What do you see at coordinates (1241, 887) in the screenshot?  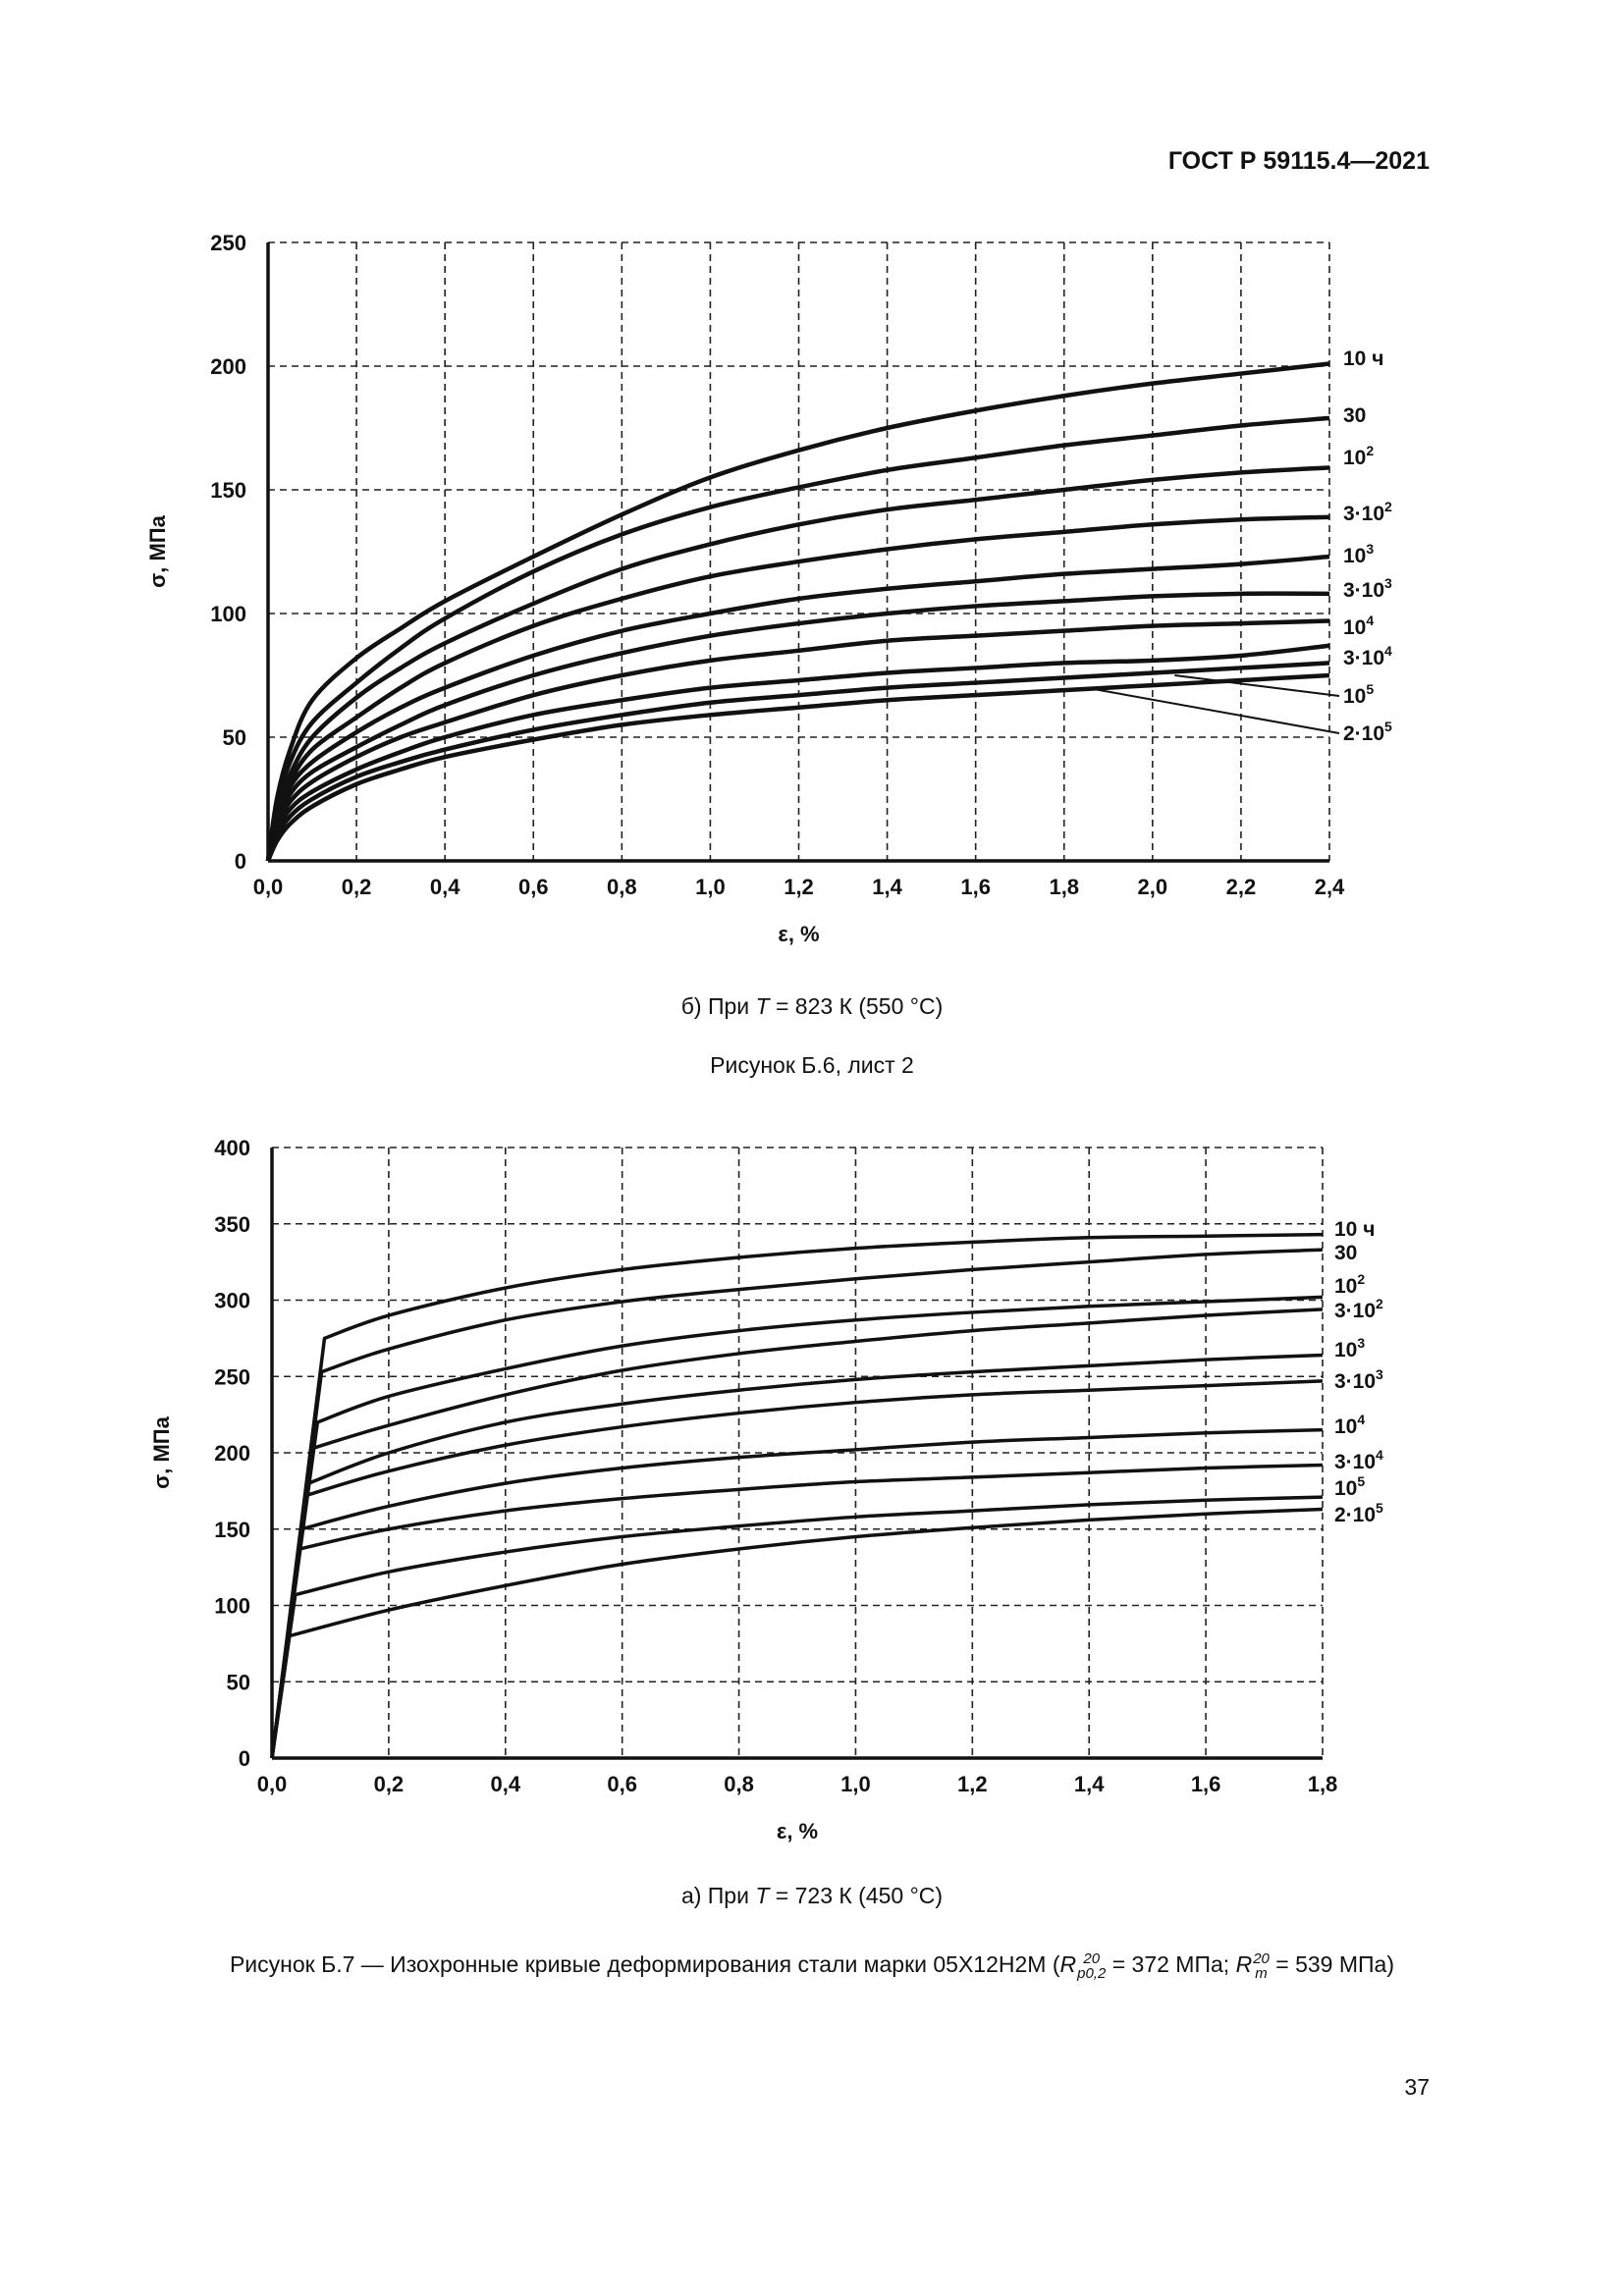 I see `x-tick-label: 2,2` at bounding box center [1241, 887].